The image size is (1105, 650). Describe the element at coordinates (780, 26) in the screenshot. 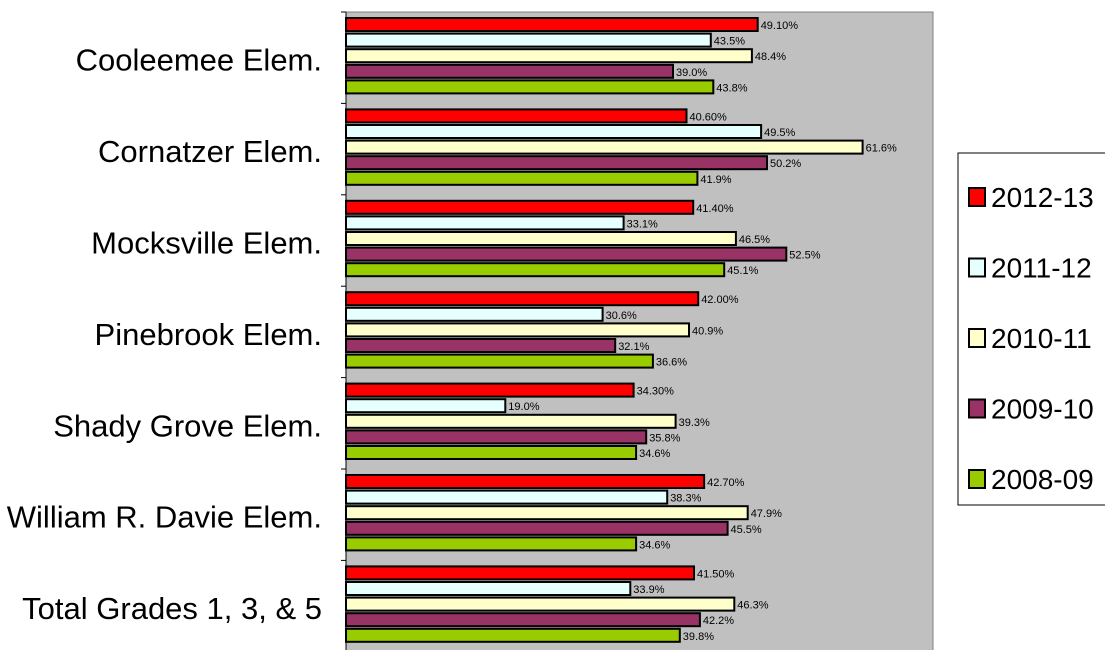

I see `data-label: 49.10%` at that location.